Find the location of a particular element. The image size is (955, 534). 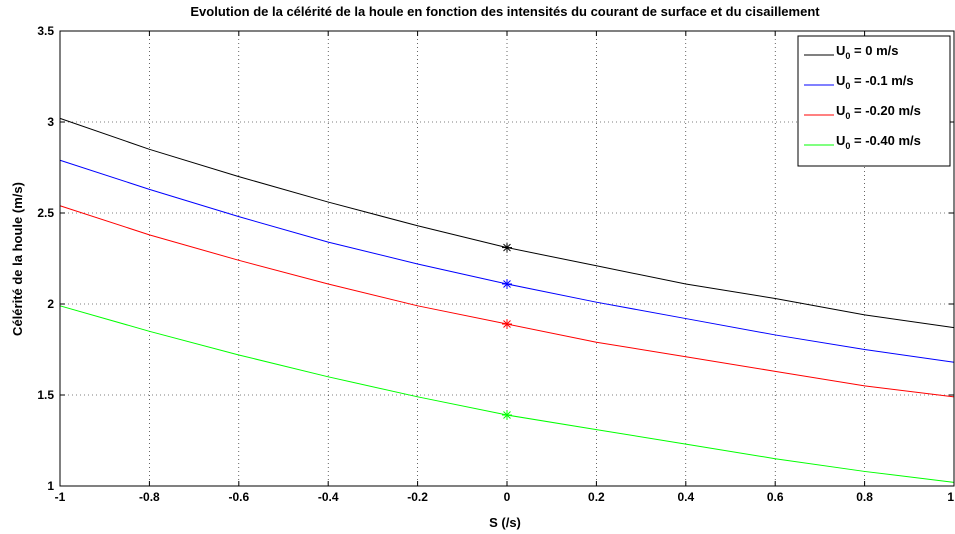

y-tick-label: 2.5 is located at coordinates (45, 213).